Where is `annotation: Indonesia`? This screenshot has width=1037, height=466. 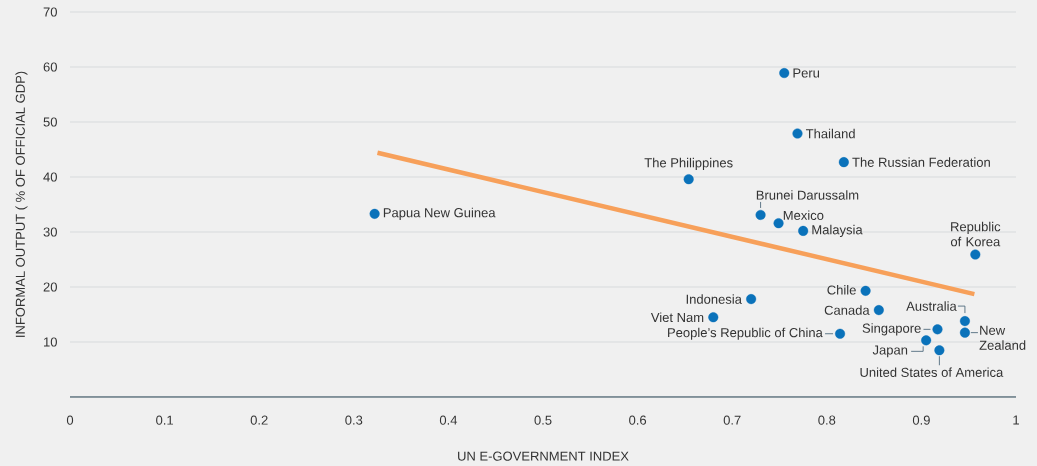
annotation: Indonesia is located at coordinates (714, 299).